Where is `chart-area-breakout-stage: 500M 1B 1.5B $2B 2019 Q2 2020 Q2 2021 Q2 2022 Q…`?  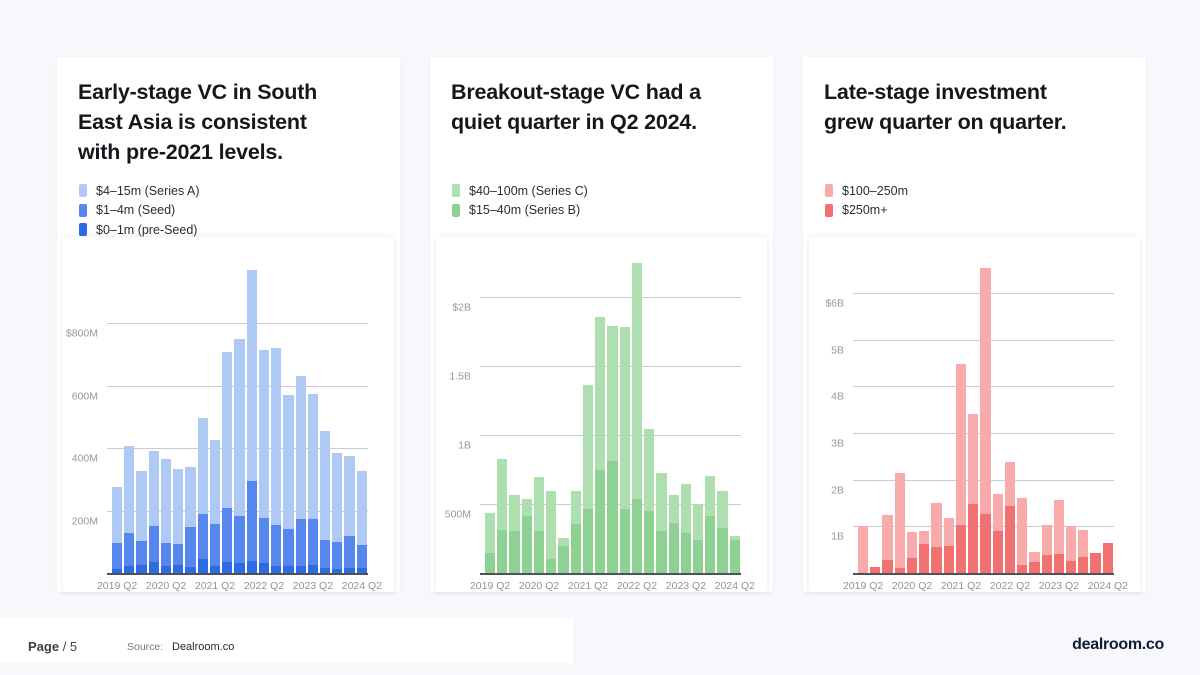 chart-area-breakout-stage: 500M 1B 1.5B $2B 2019 Q2 2020 Q2 2021 Q2 2022 Q… is located at coordinates (601, 414).